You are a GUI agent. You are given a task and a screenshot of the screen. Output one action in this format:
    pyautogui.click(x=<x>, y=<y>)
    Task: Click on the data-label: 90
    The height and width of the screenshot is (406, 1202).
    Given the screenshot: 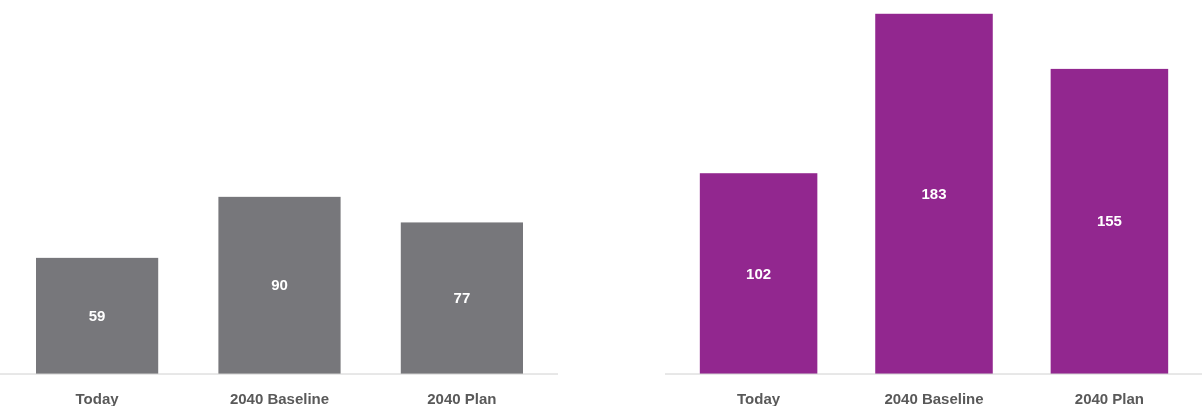 What is the action you would take?
    pyautogui.click(x=279, y=285)
    